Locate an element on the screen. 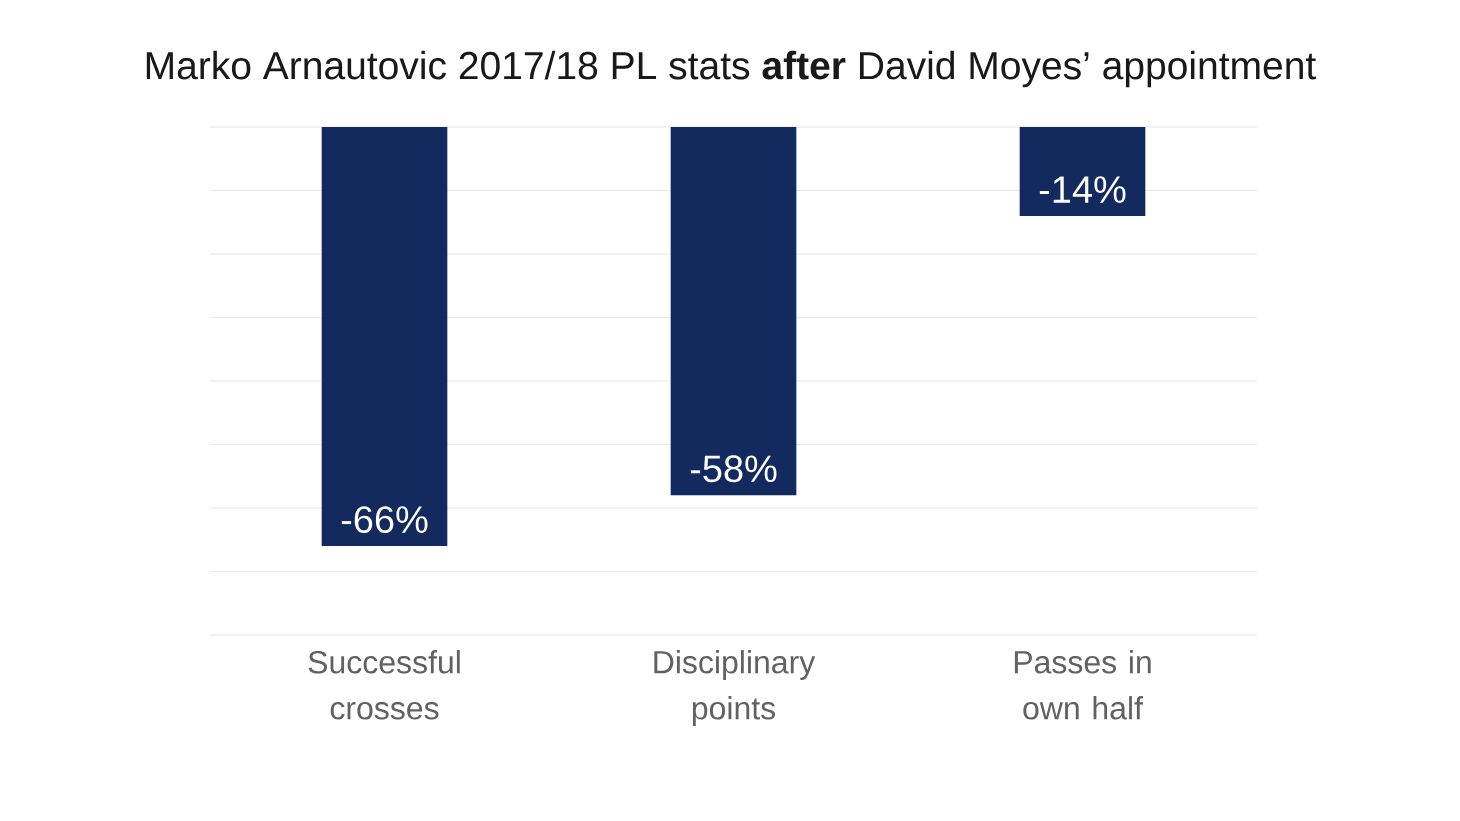 This screenshot has width=1460, height=821. chart-title: Marko Arnautovic 2017/18 PL stats after David Moyes’ appointment is located at coordinates (731, 69).